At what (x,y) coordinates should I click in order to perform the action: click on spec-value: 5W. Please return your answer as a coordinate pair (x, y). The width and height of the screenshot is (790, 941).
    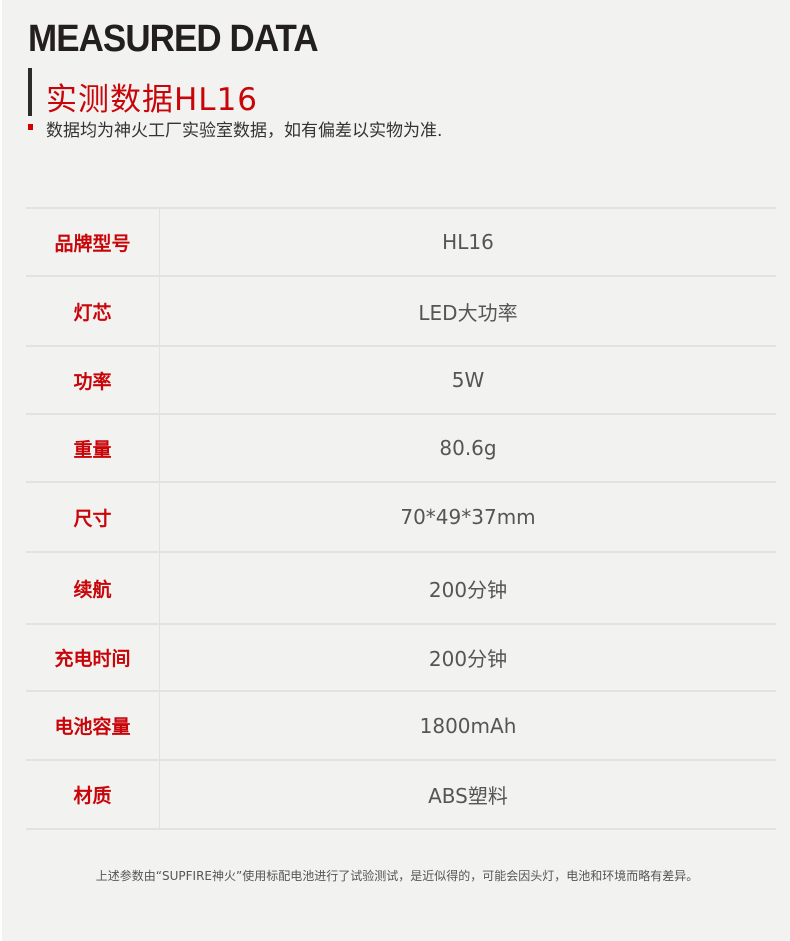
    Looking at the image, I should click on (467, 379).